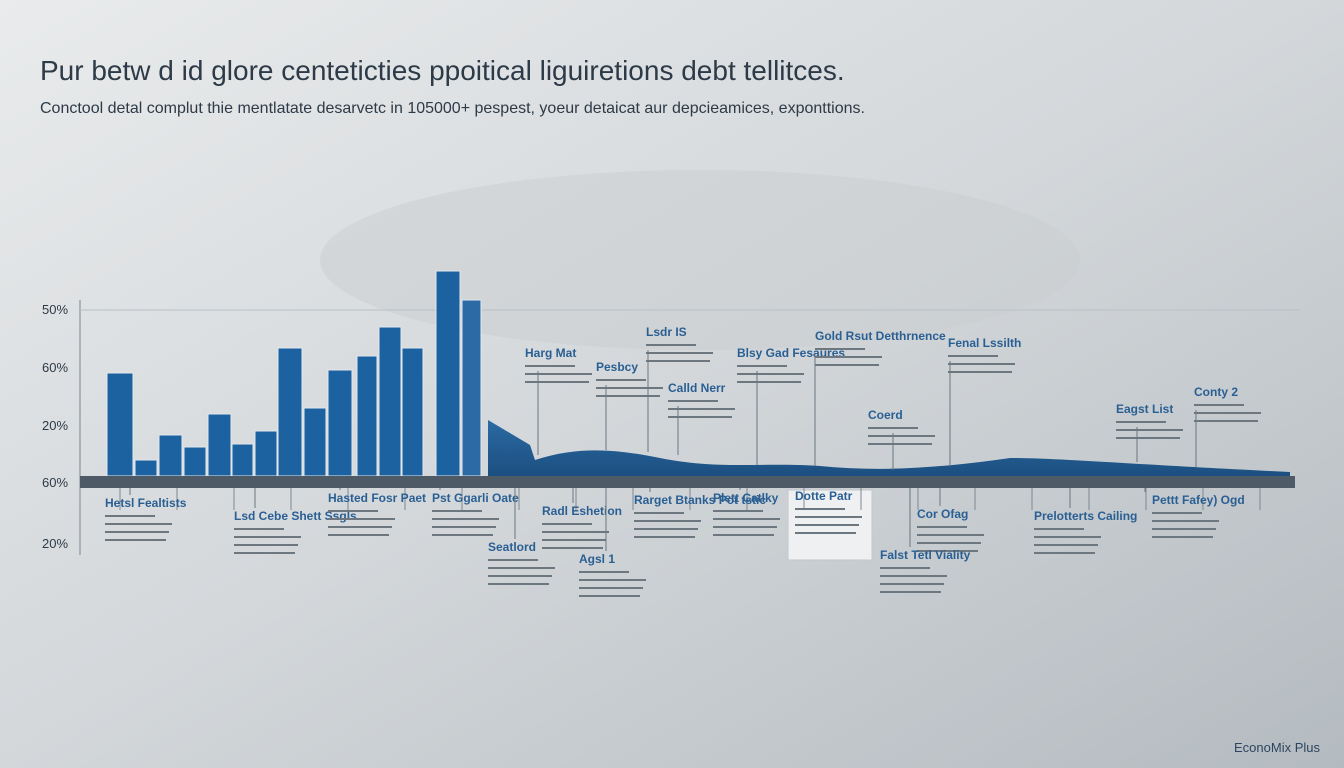 The height and width of the screenshot is (768, 1344). I want to click on annotation-title: Radl Eshetion, so click(582, 511).